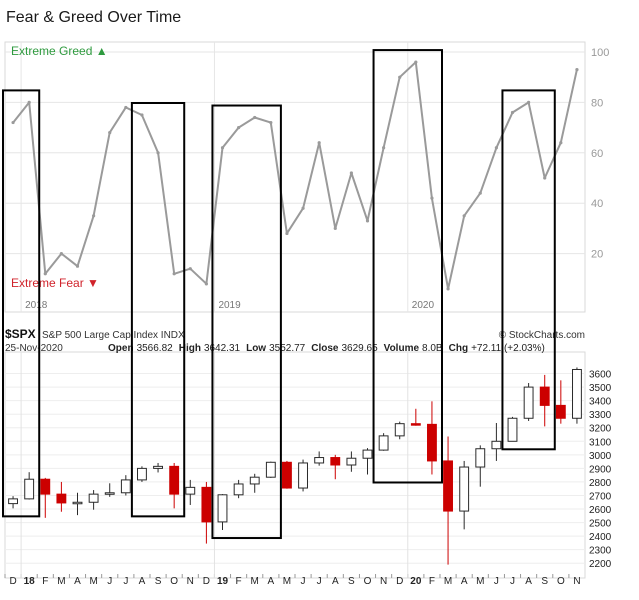 The width and height of the screenshot is (639, 600). Describe the element at coordinates (351, 581) in the screenshot. I see `spx-x-tick-label: S` at that location.